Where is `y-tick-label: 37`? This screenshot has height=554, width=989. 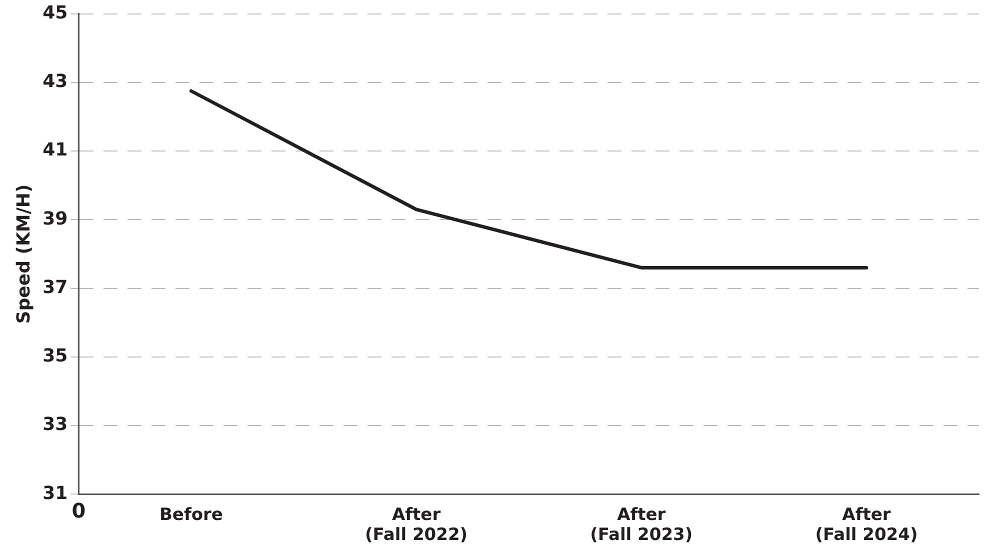
y-tick-label: 37 is located at coordinates (55, 287).